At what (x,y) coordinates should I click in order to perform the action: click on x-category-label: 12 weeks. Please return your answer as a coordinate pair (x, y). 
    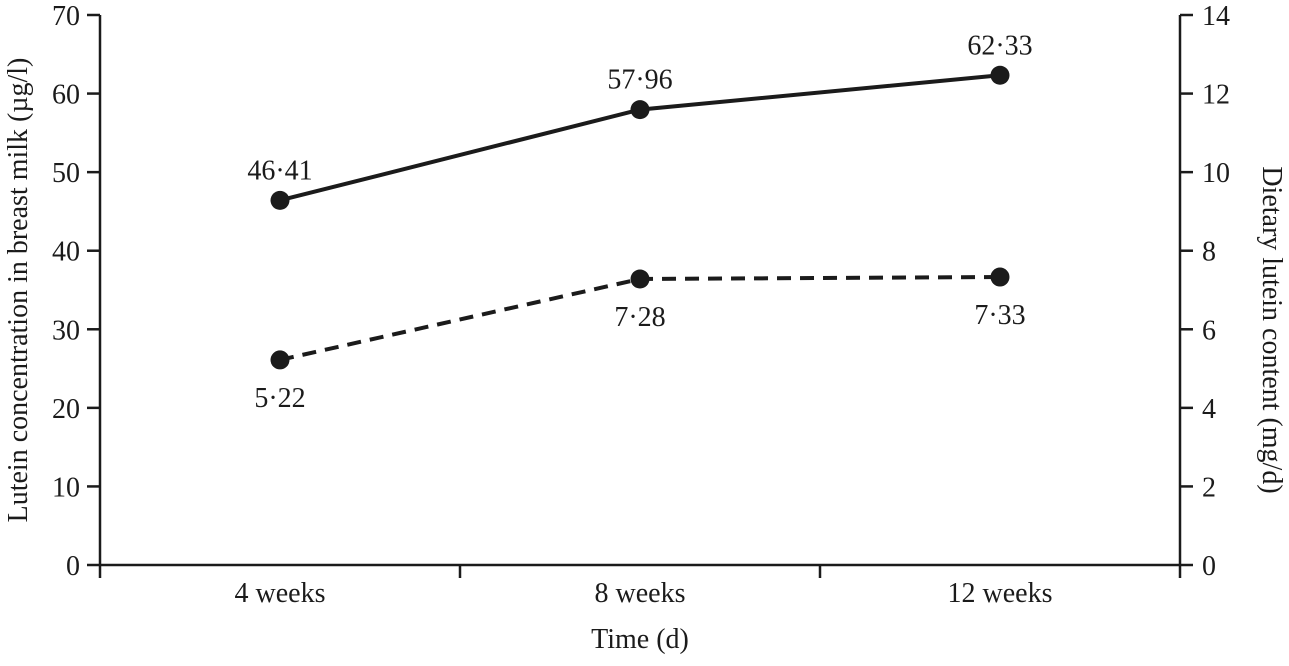
    Looking at the image, I should click on (1000, 593).